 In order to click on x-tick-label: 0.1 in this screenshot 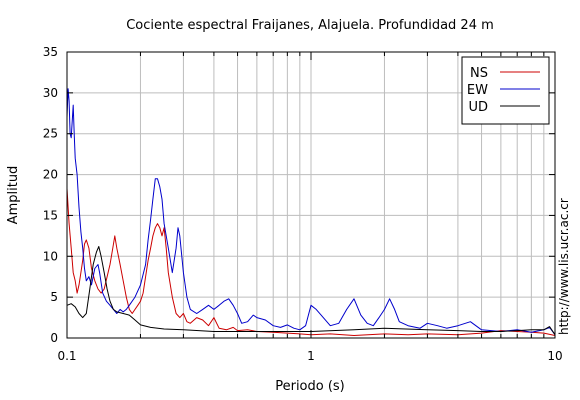, I will do `click(66, 356)`.